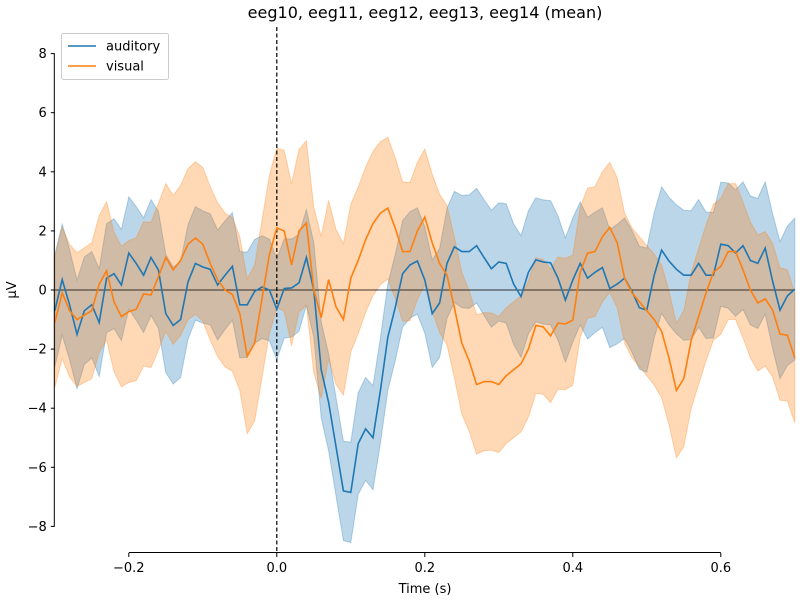 Image resolution: width=800 pixels, height=604 pixels. What do you see at coordinates (424, 568) in the screenshot?
I see `x-tick-label: 0.2` at bounding box center [424, 568].